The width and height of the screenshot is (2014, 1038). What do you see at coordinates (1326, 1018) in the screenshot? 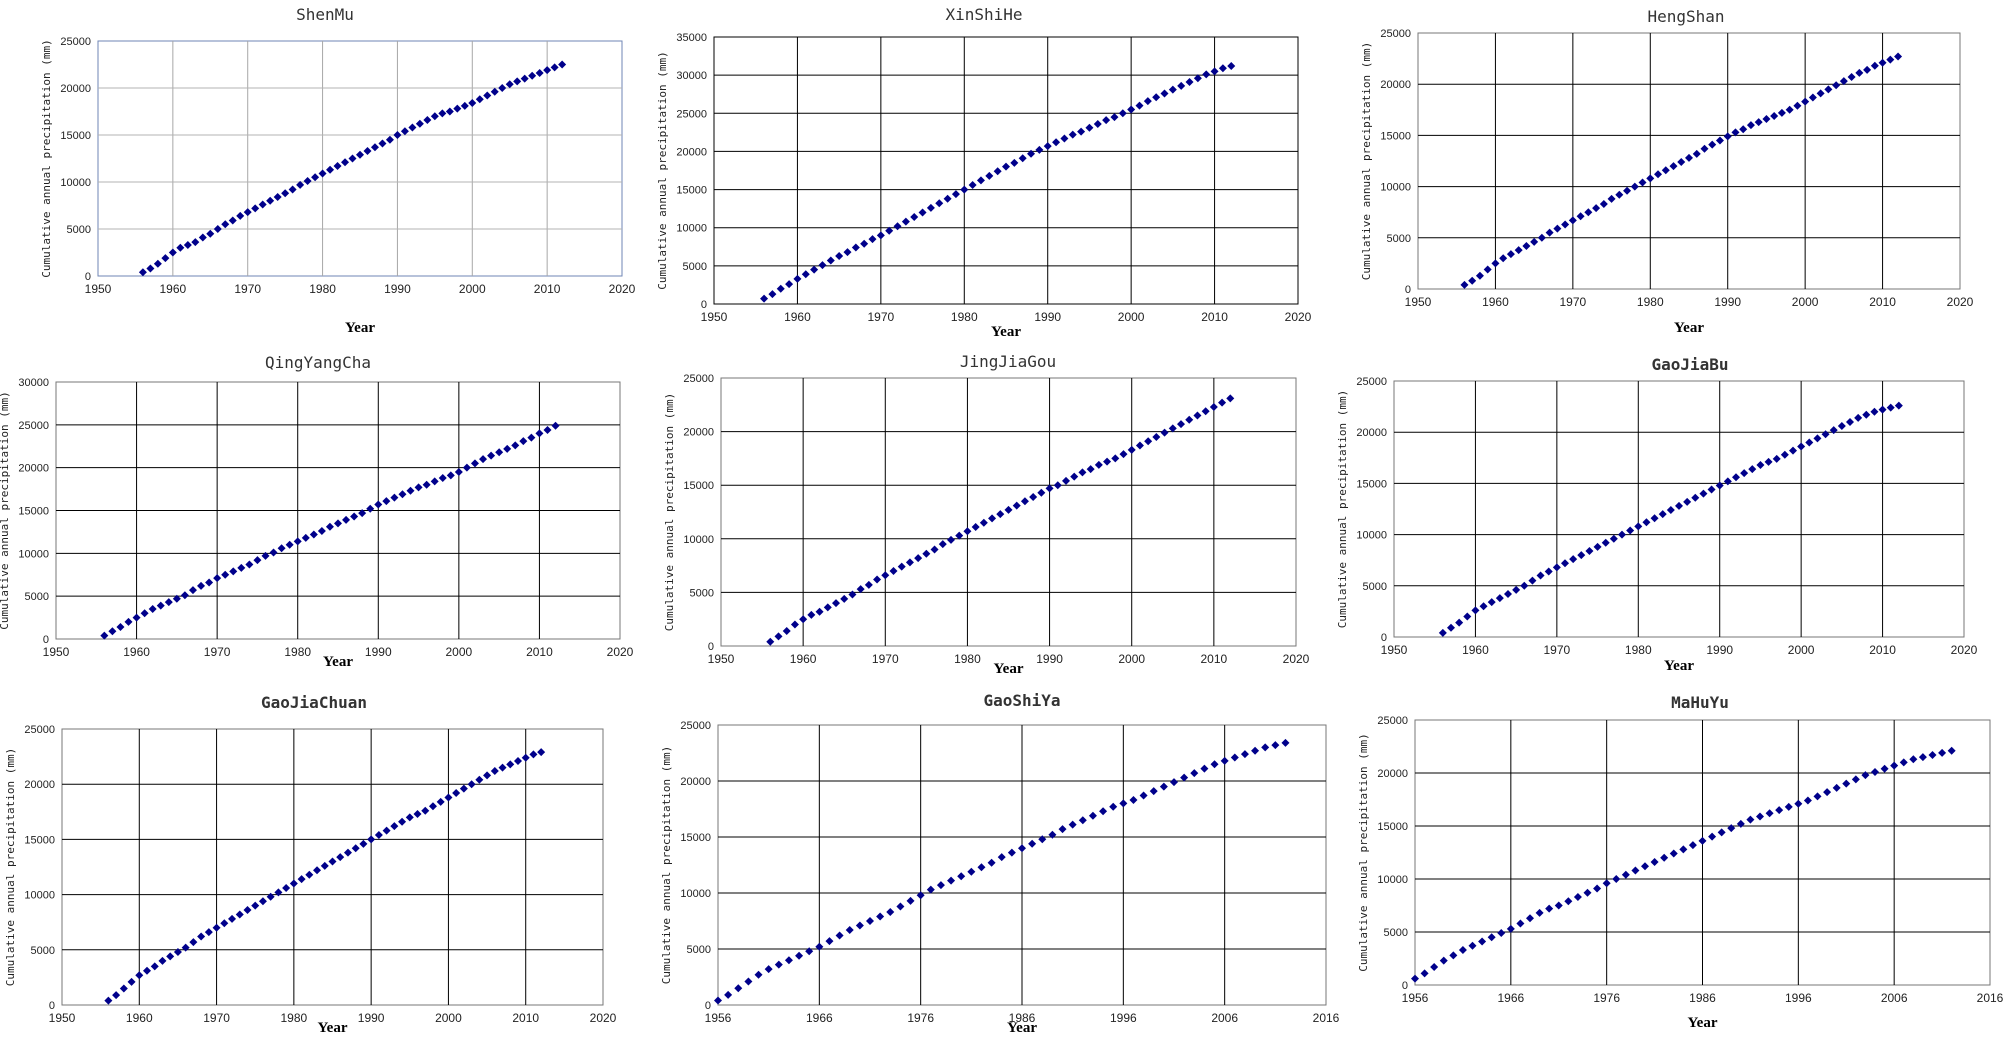
I see `x-tick-label: 2016` at bounding box center [1326, 1018].